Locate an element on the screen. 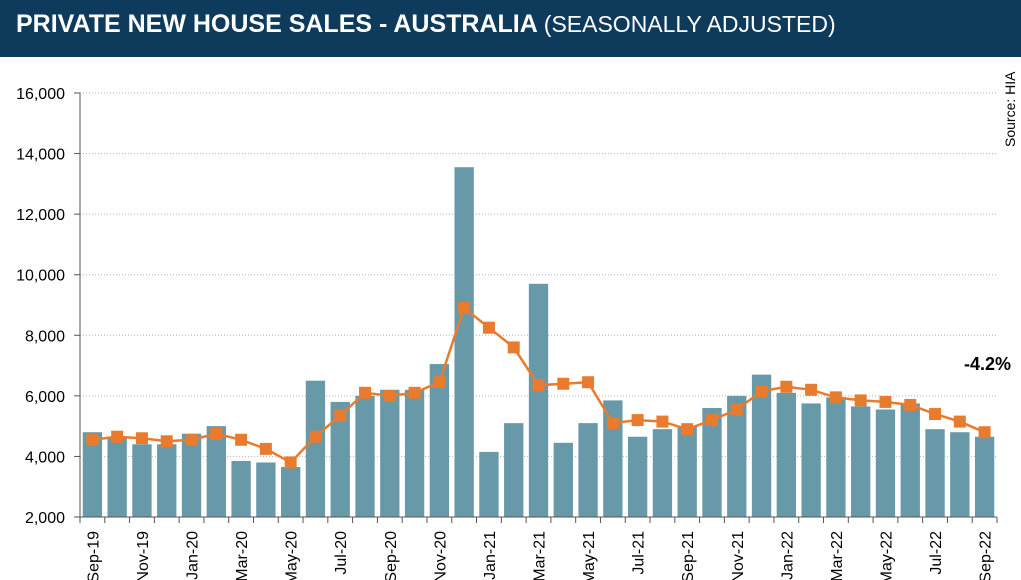 Image resolution: width=1021 pixels, height=580 pixels. x-tick-label: Jul-20 is located at coordinates (341, 553).